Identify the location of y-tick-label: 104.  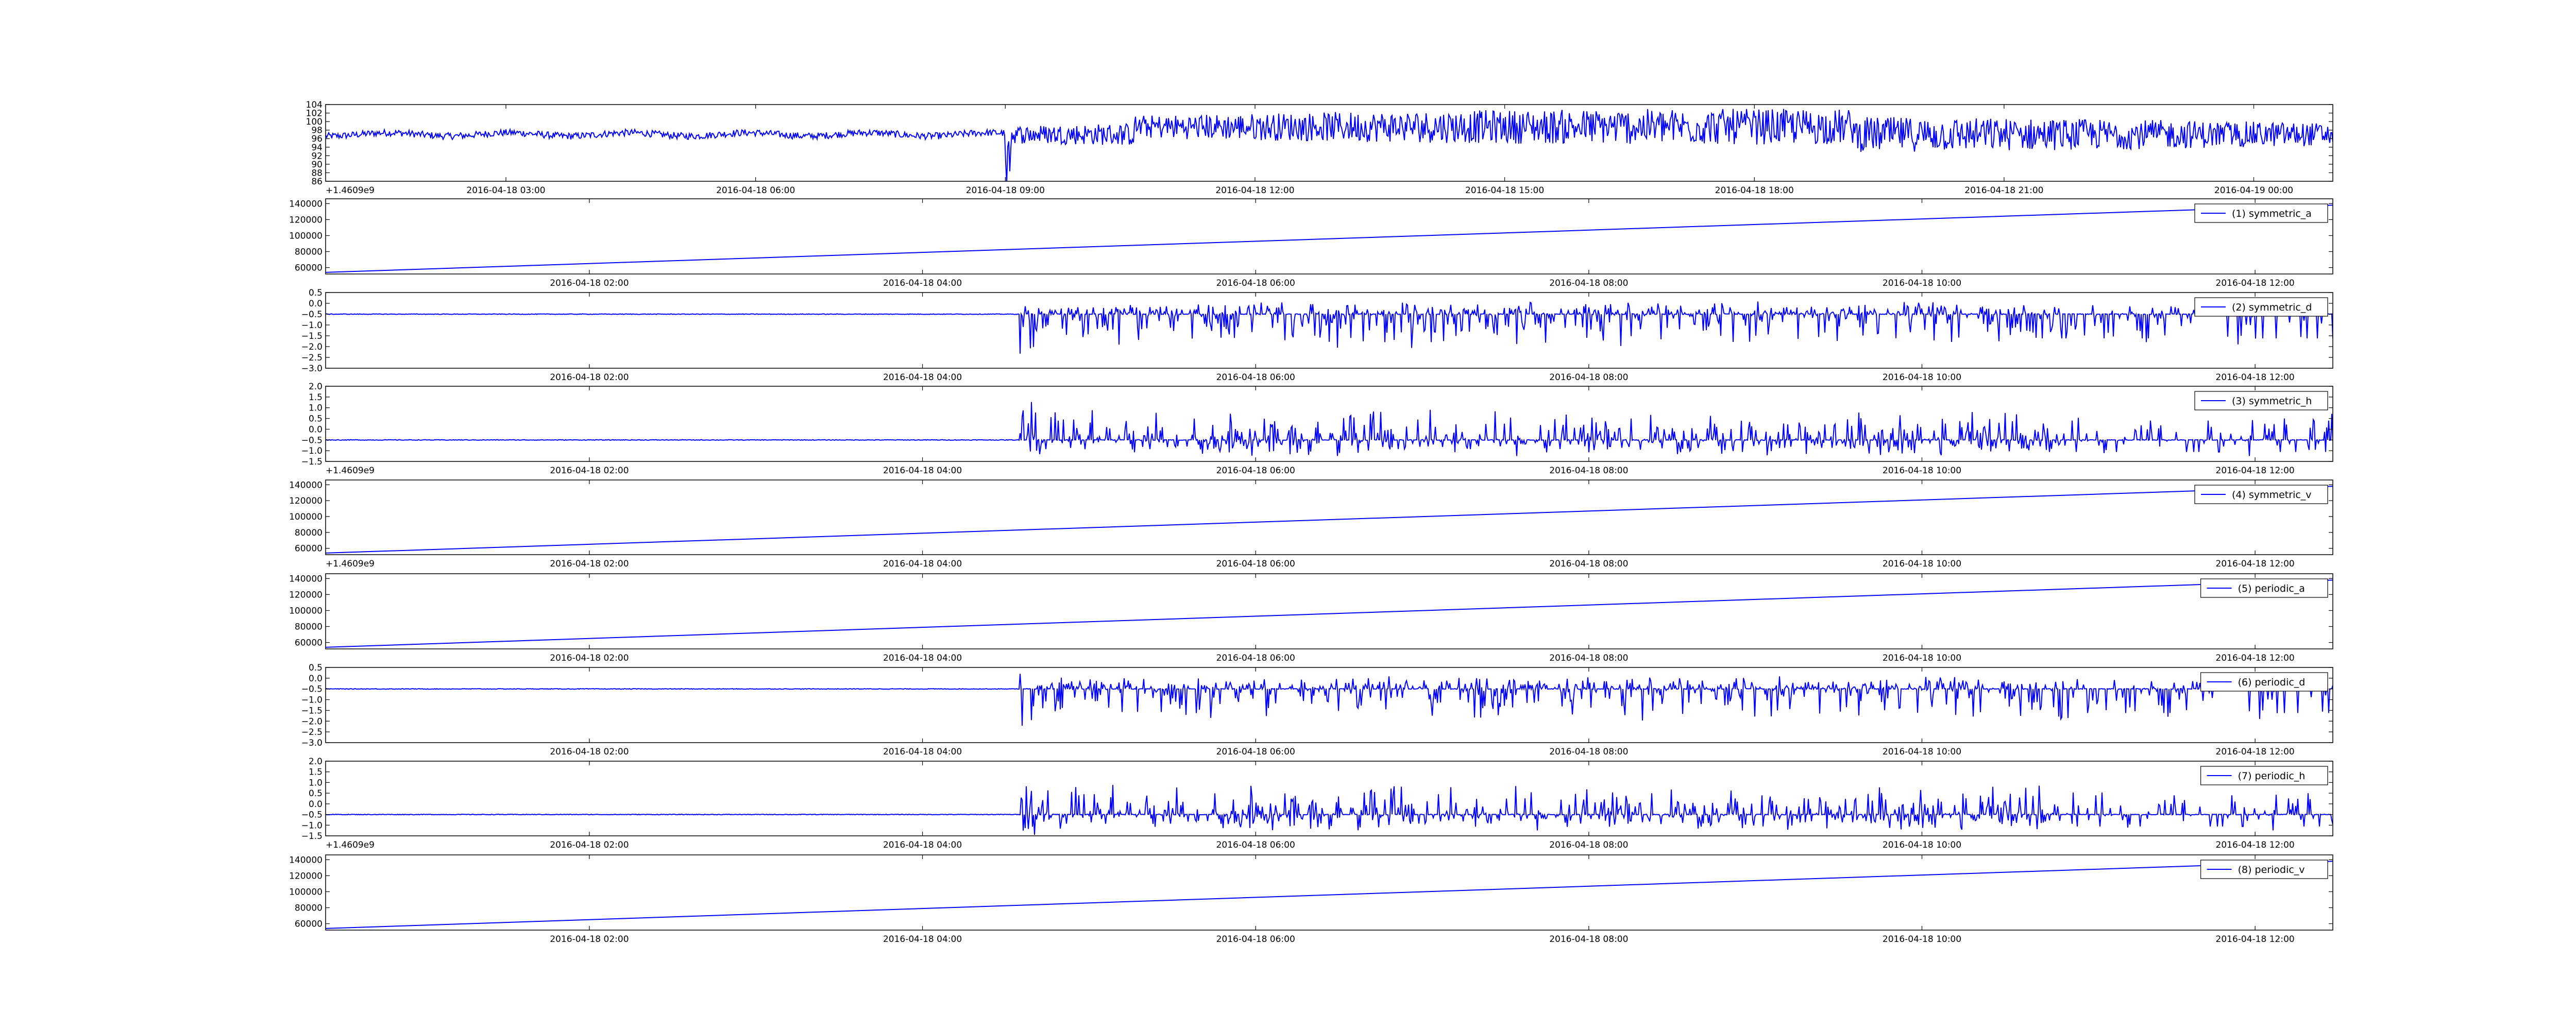
(314, 105).